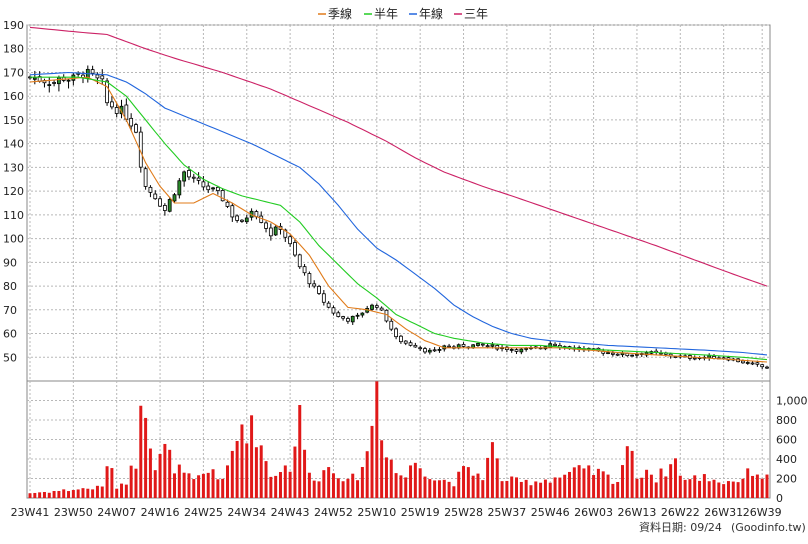 Image resolution: width=808 pixels, height=544 pixels. I want to click on x-tick-label: 26W22, so click(680, 512).